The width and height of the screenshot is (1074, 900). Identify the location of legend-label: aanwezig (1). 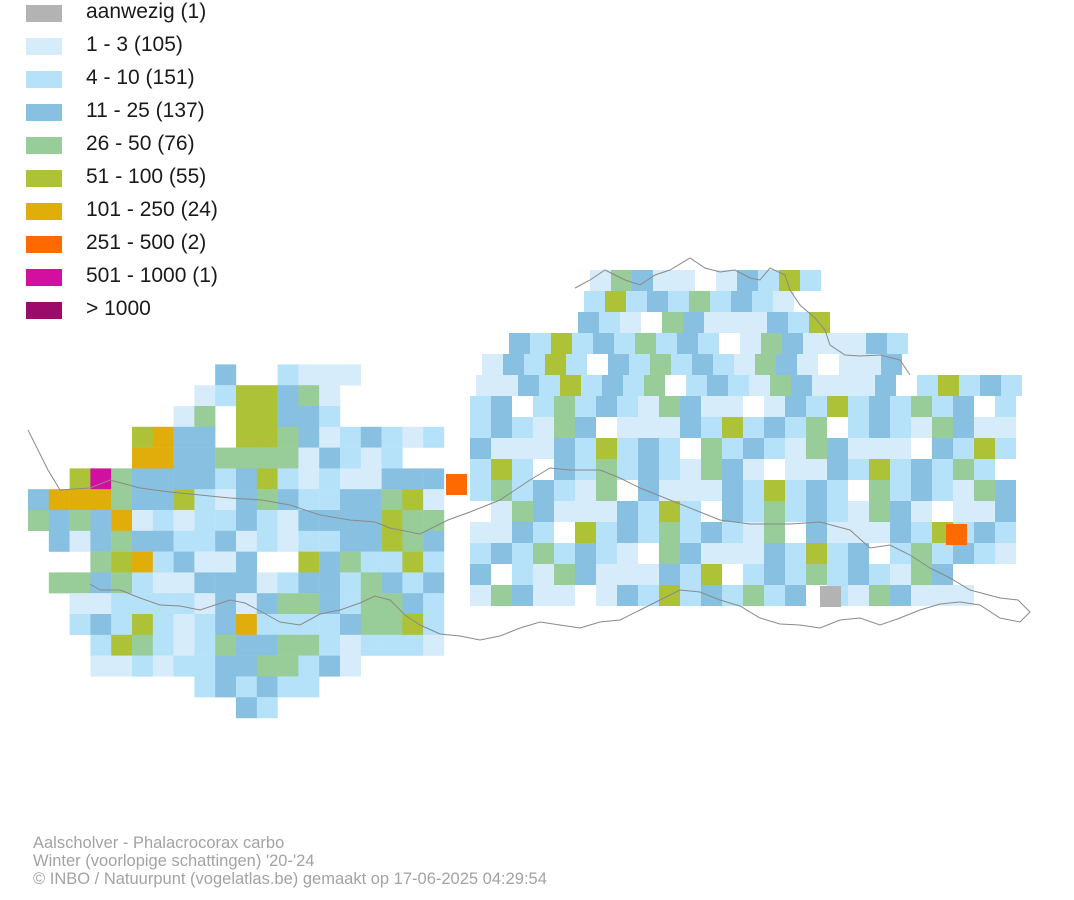
(146, 11).